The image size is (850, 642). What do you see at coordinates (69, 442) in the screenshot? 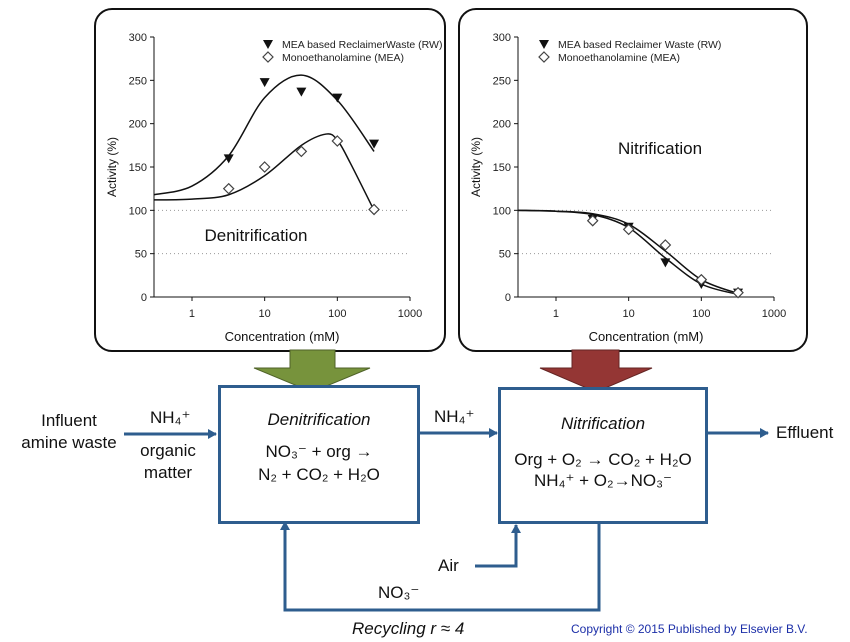
I see `influent-label-line2: amine waste` at bounding box center [69, 442].